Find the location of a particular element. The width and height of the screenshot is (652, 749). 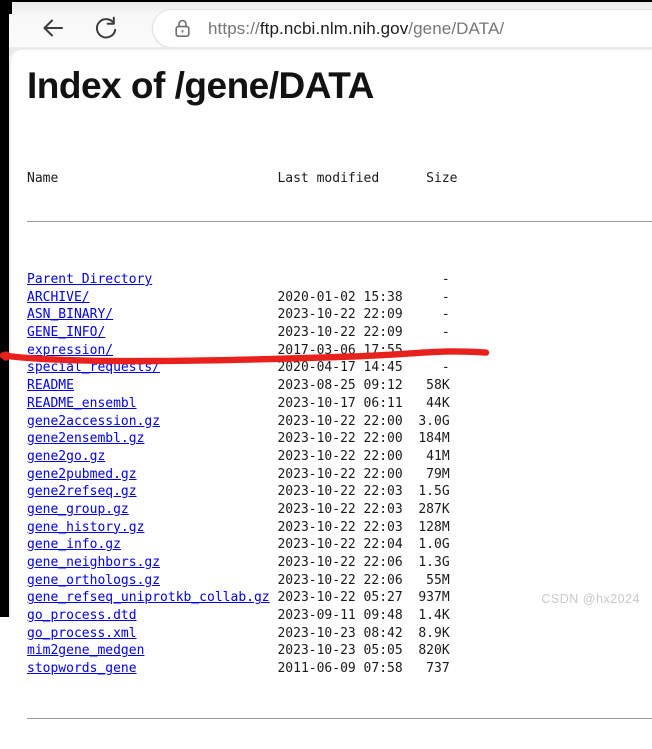

window-top-edge is located at coordinates (326, 1).